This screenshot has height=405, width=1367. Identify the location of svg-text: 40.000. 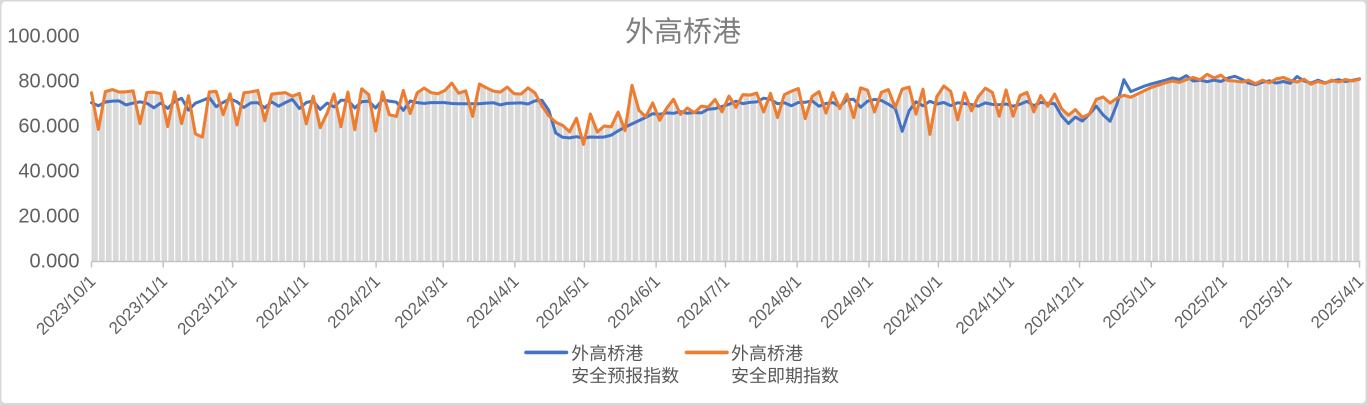
(48, 172).